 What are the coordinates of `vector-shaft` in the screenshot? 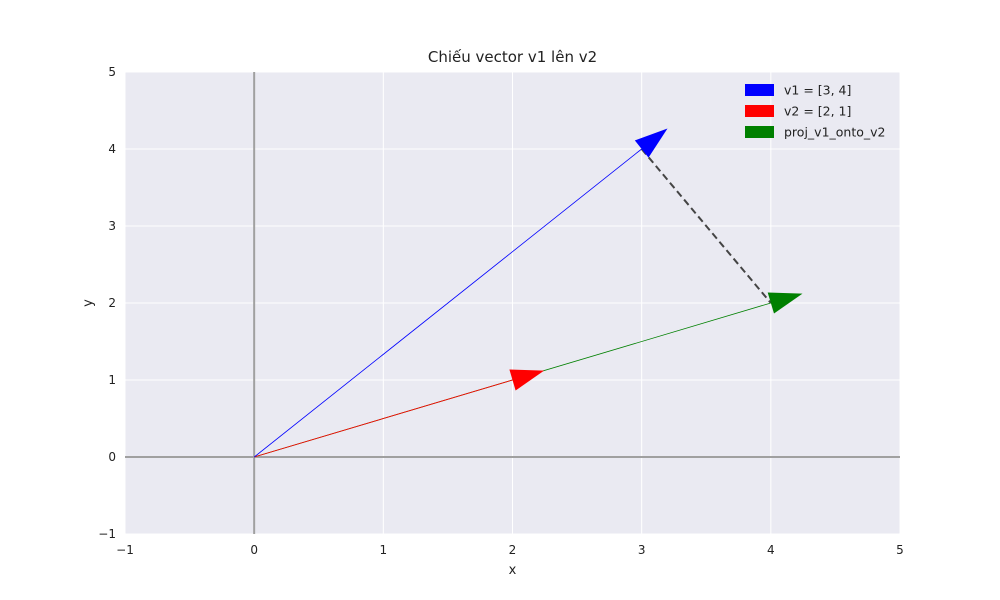 It's located at (383, 418).